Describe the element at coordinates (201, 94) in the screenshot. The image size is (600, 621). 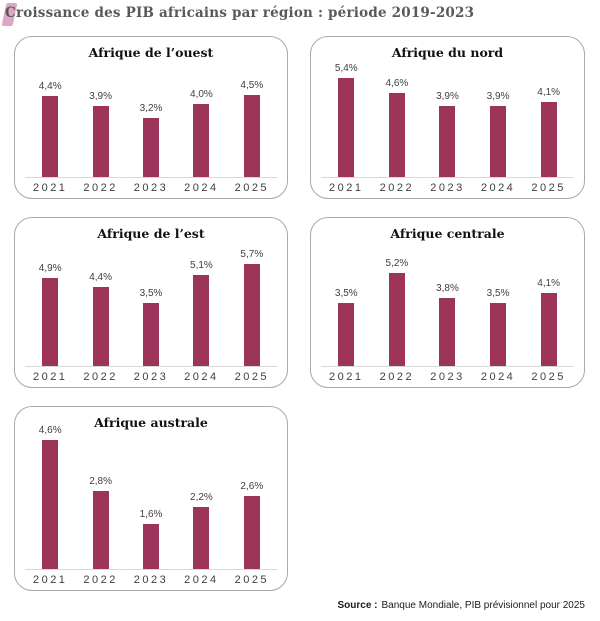
I see `bar-value-label: 4,0%` at that location.